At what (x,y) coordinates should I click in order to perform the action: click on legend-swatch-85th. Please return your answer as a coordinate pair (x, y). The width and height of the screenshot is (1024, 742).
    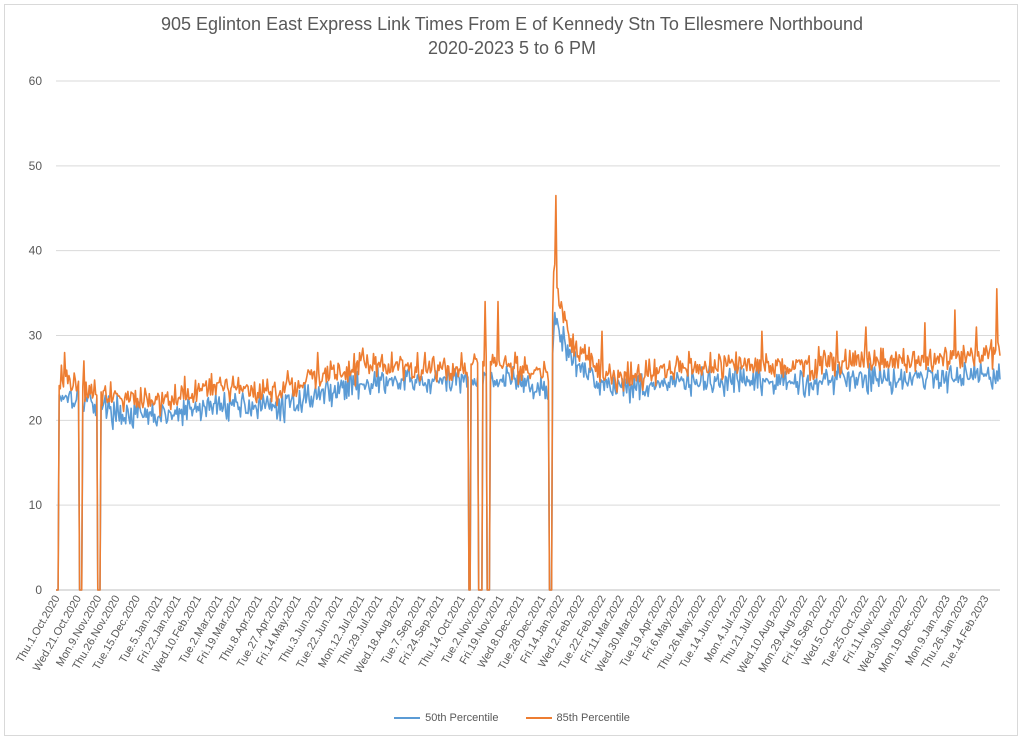
    Looking at the image, I should click on (538, 718).